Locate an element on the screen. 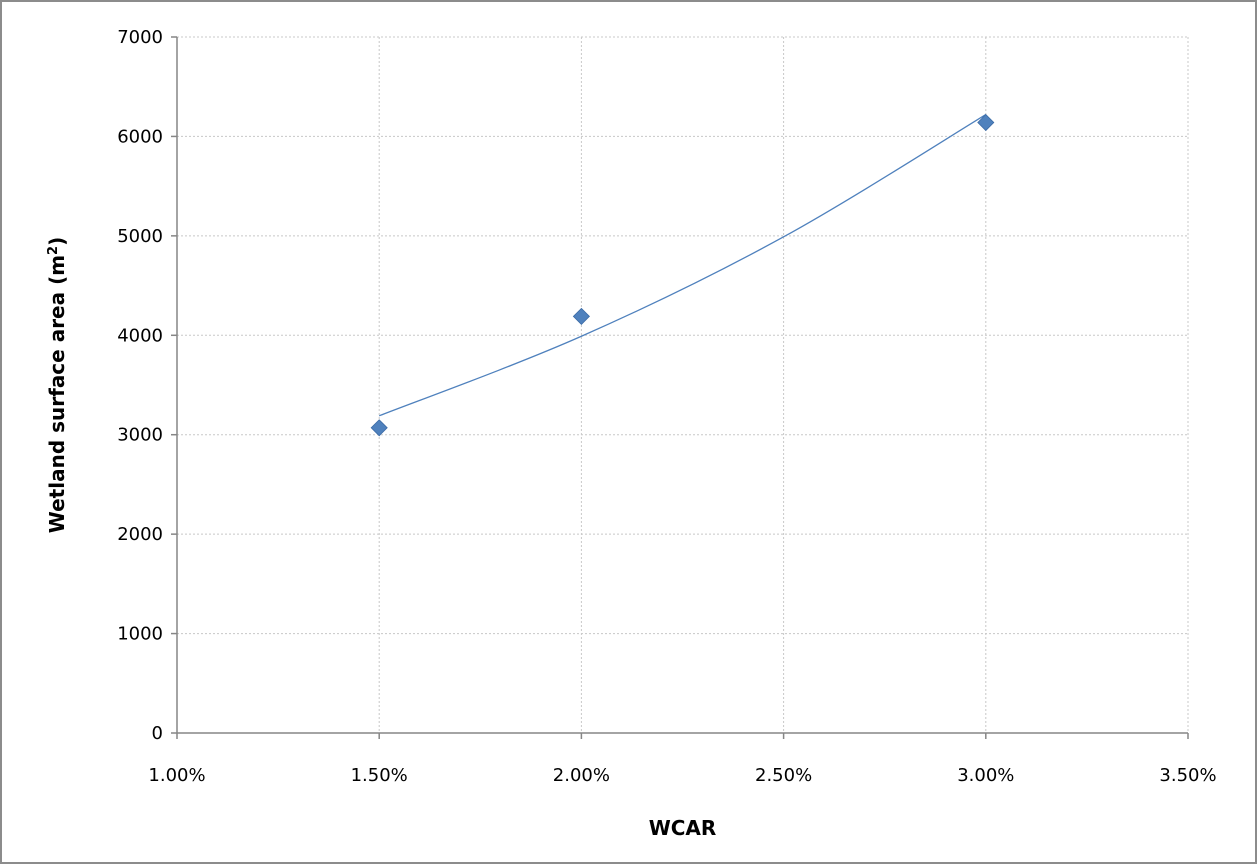 The width and height of the screenshot is (1257, 866). x-axis-title: WCAR is located at coordinates (683, 828).